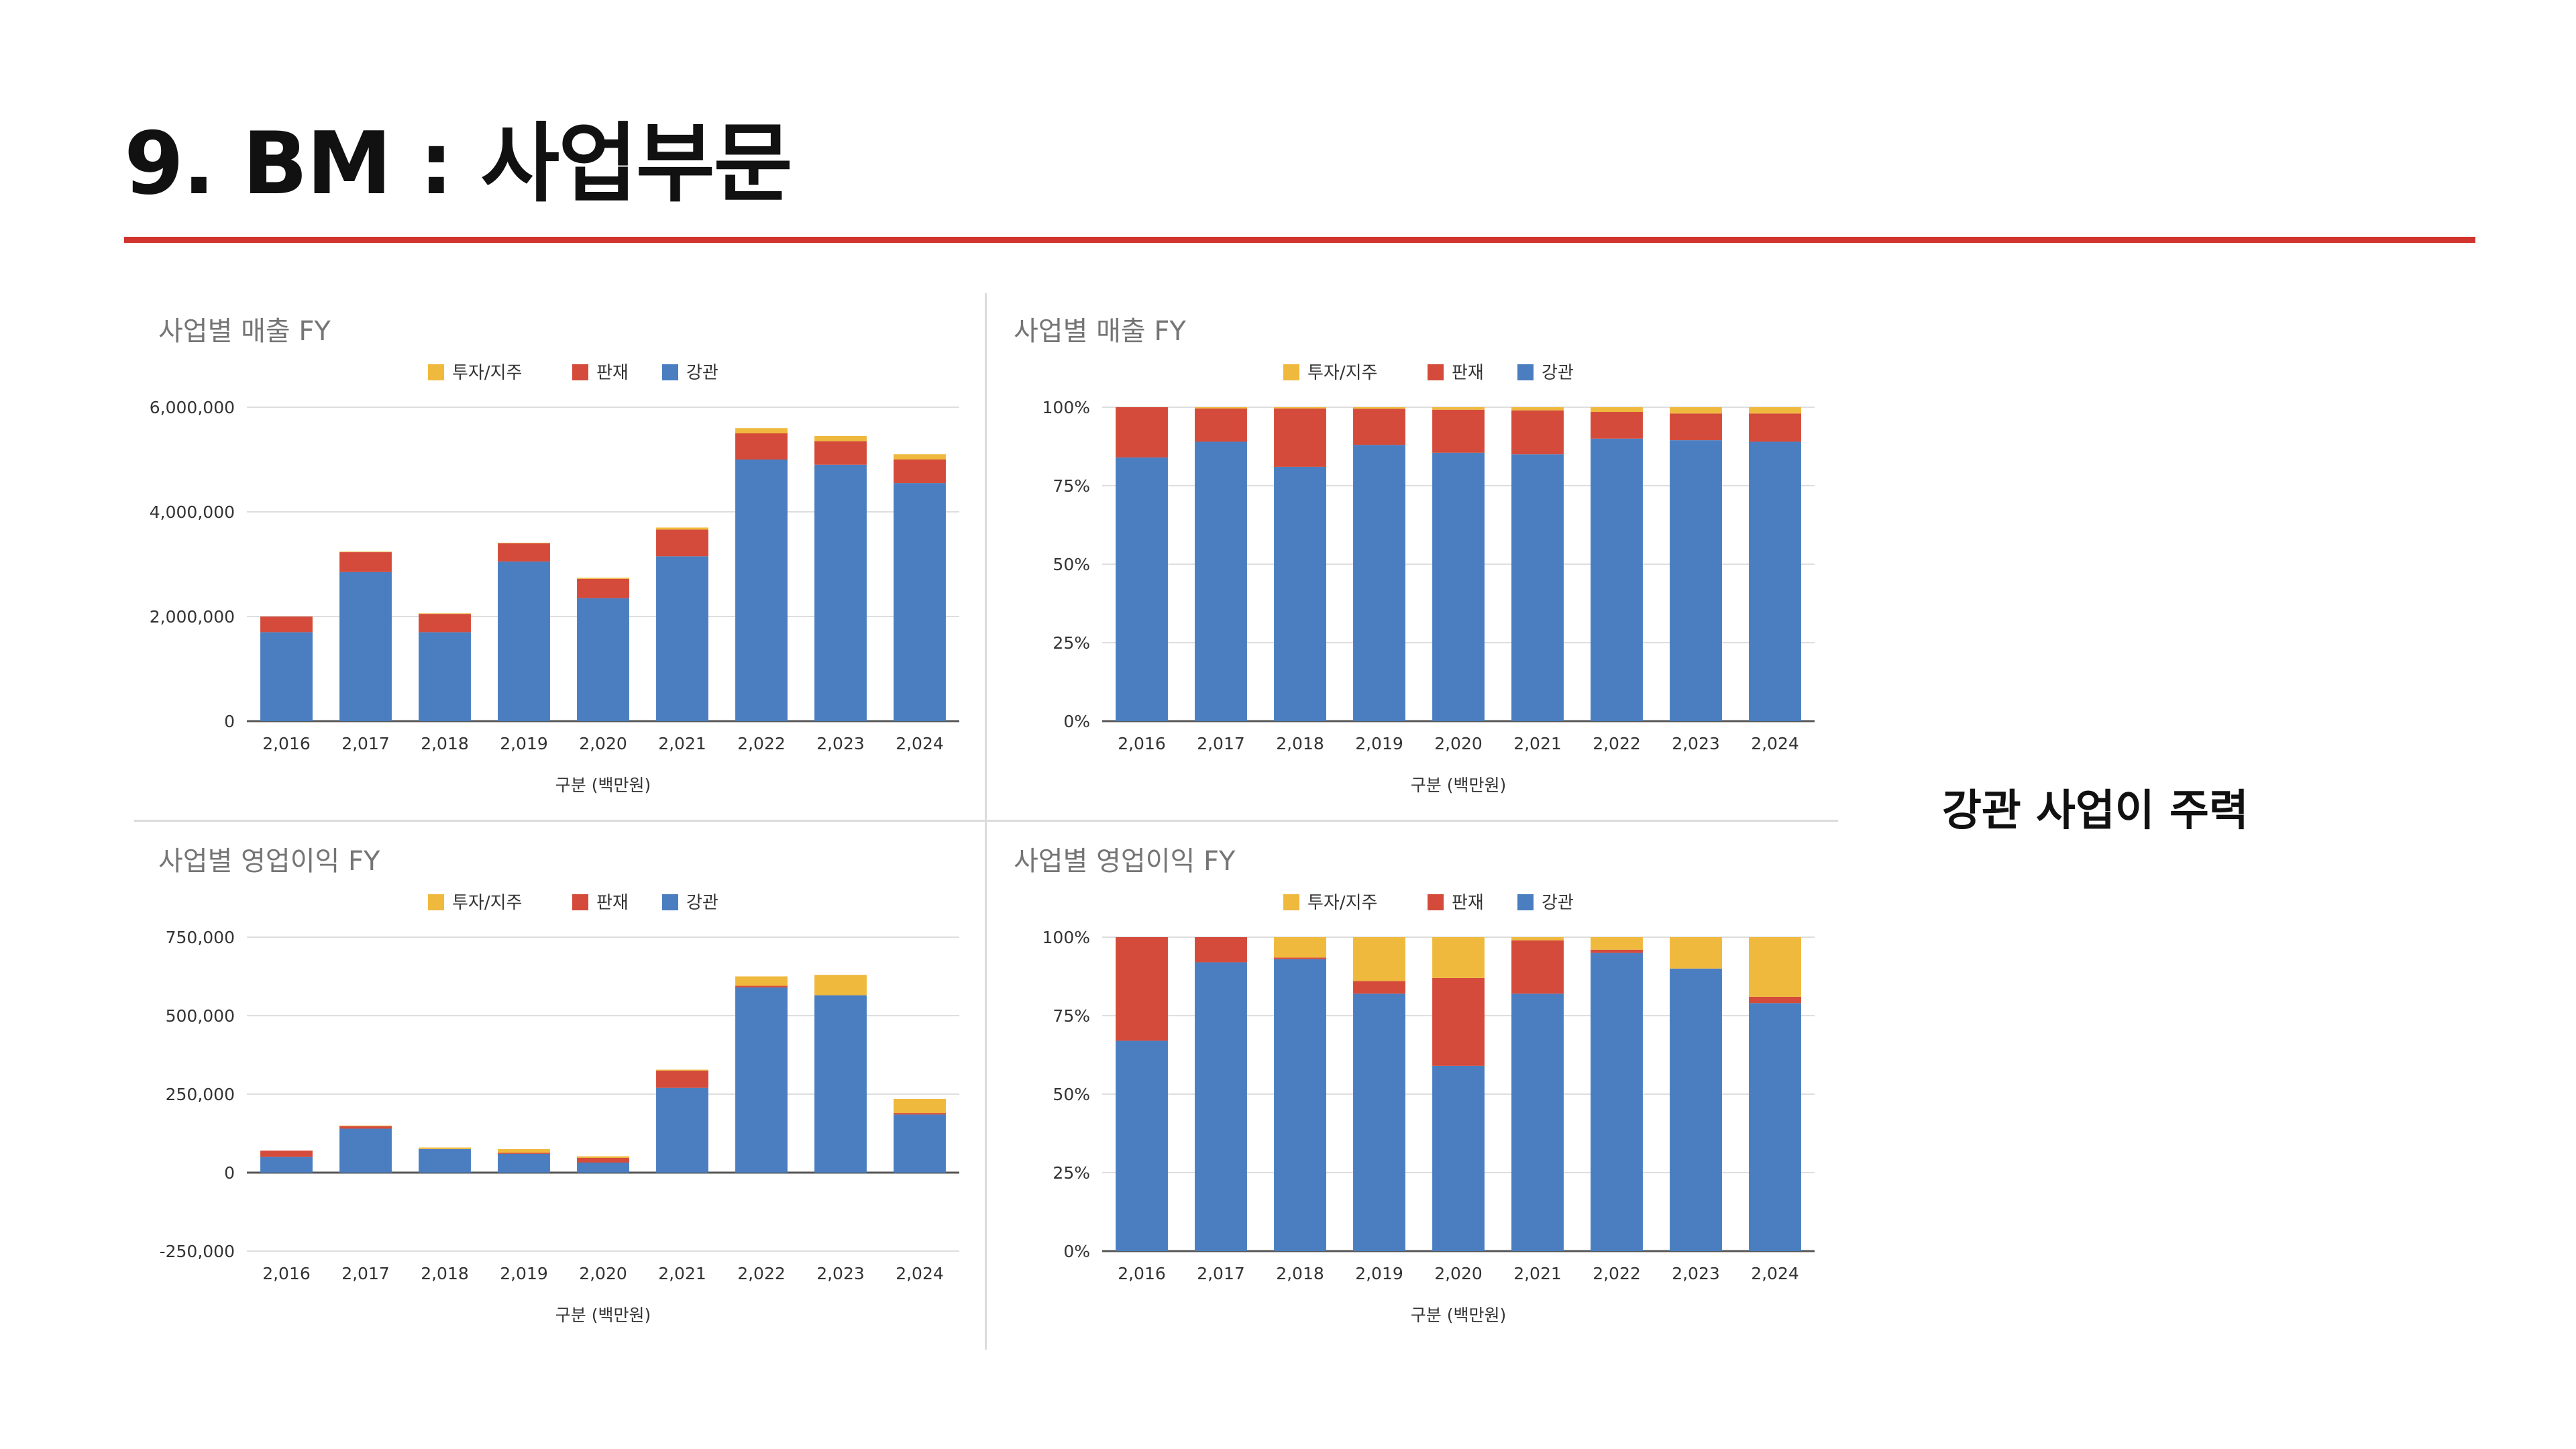 The height and width of the screenshot is (1449, 2576). I want to click on y-tick-label: 0%, so click(1076, 721).